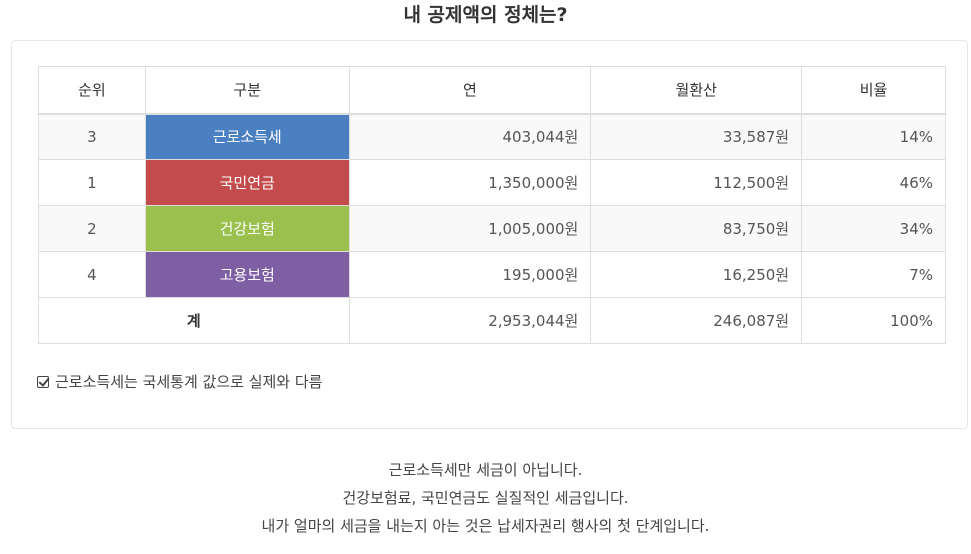 This screenshot has height=554, width=971. Describe the element at coordinates (873, 182) in the screenshot. I see `ratio-cell: 46%` at that location.